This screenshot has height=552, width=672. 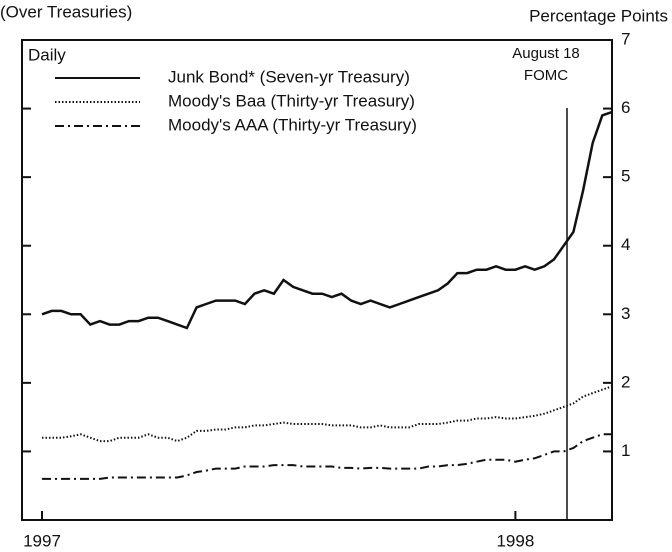 What do you see at coordinates (47, 54) in the screenshot?
I see `frequency-label: Daily` at bounding box center [47, 54].